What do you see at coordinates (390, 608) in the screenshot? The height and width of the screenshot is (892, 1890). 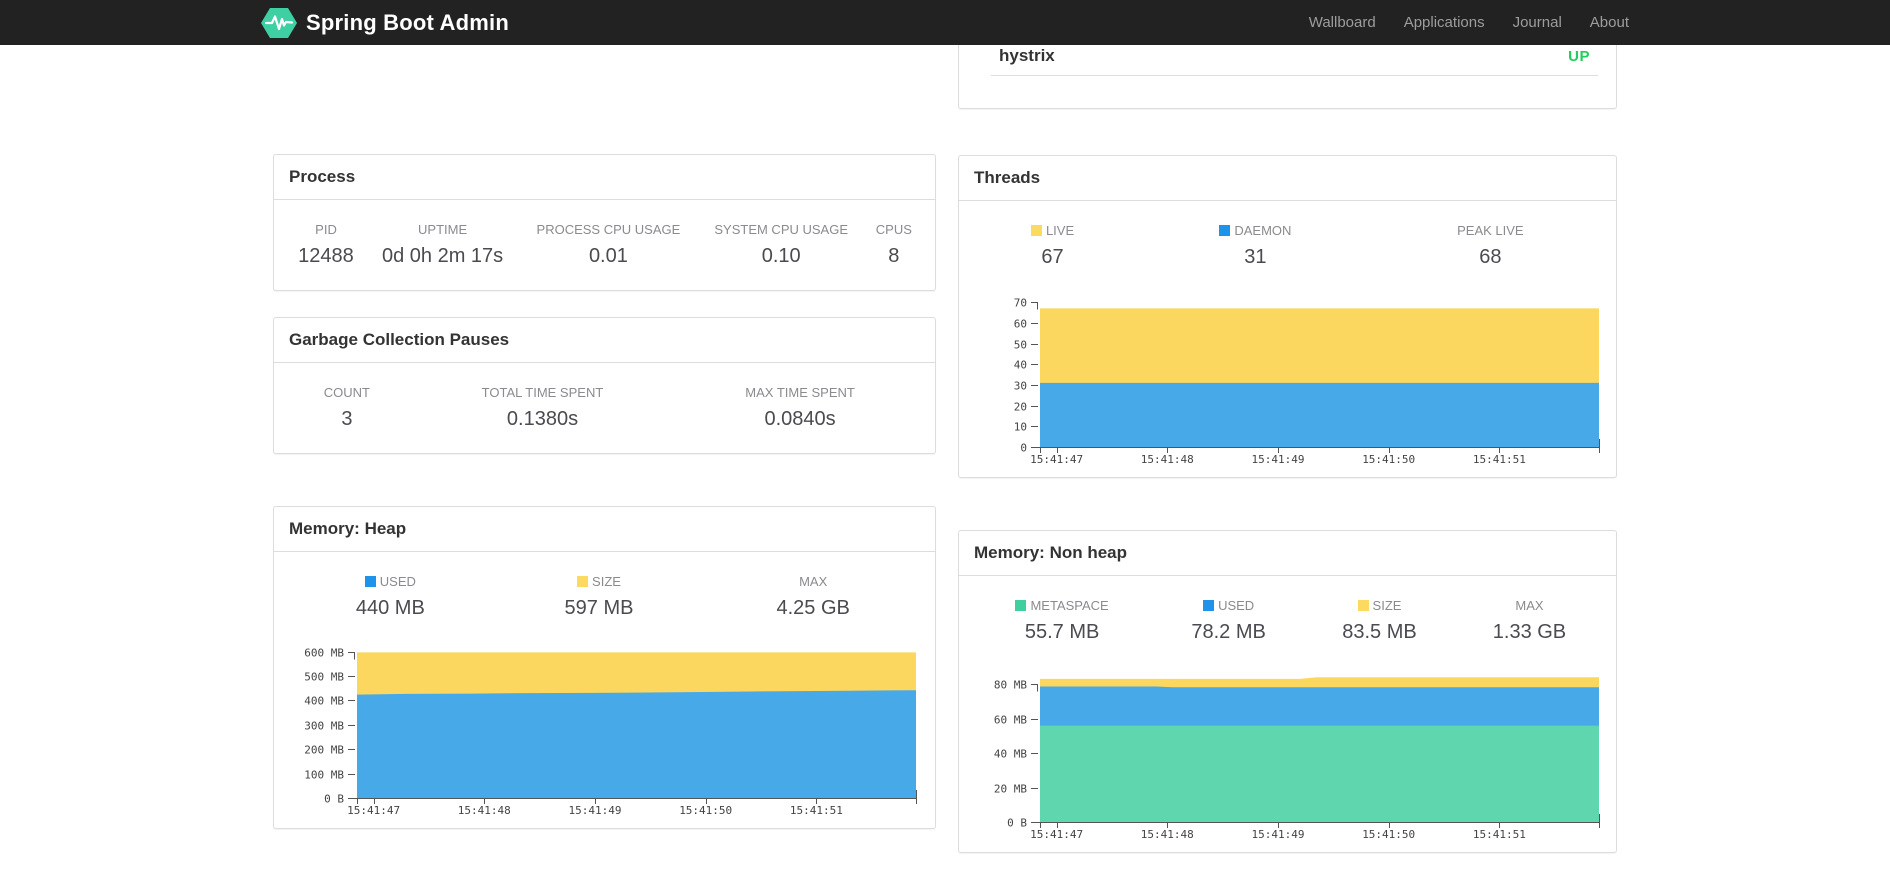 I see `stat-value: 440 MB` at bounding box center [390, 608].